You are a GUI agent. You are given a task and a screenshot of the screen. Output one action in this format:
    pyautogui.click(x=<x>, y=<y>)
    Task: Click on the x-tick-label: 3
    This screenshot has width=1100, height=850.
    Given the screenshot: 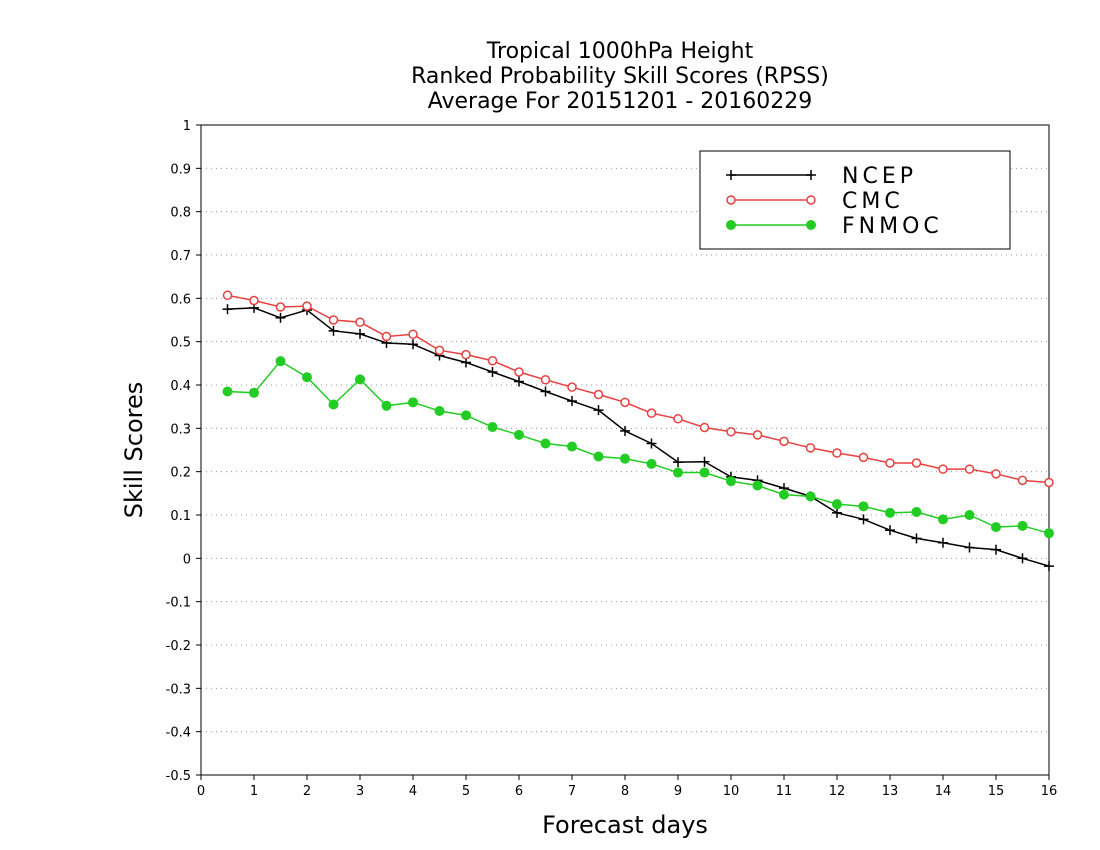 What is the action you would take?
    pyautogui.click(x=360, y=791)
    